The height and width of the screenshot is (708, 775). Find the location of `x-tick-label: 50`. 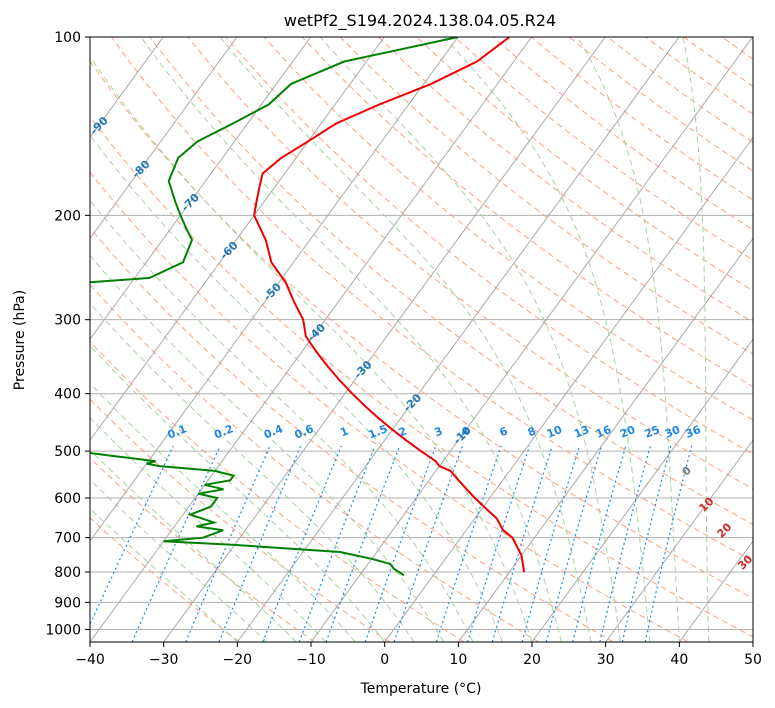

x-tick-label: 50 is located at coordinates (753, 660).